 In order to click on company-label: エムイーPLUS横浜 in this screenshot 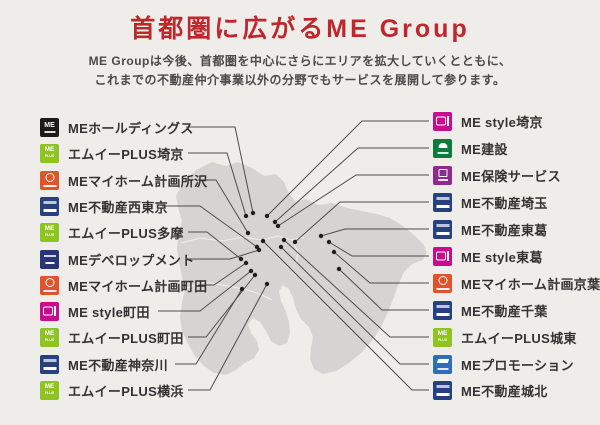, I will do `click(126, 391)`.